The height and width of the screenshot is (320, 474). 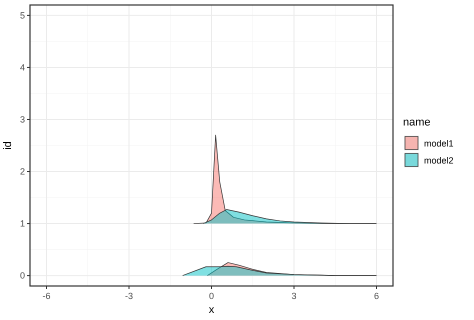 What do you see at coordinates (377, 296) in the screenshot?
I see `x-tick-label: 6` at bounding box center [377, 296].